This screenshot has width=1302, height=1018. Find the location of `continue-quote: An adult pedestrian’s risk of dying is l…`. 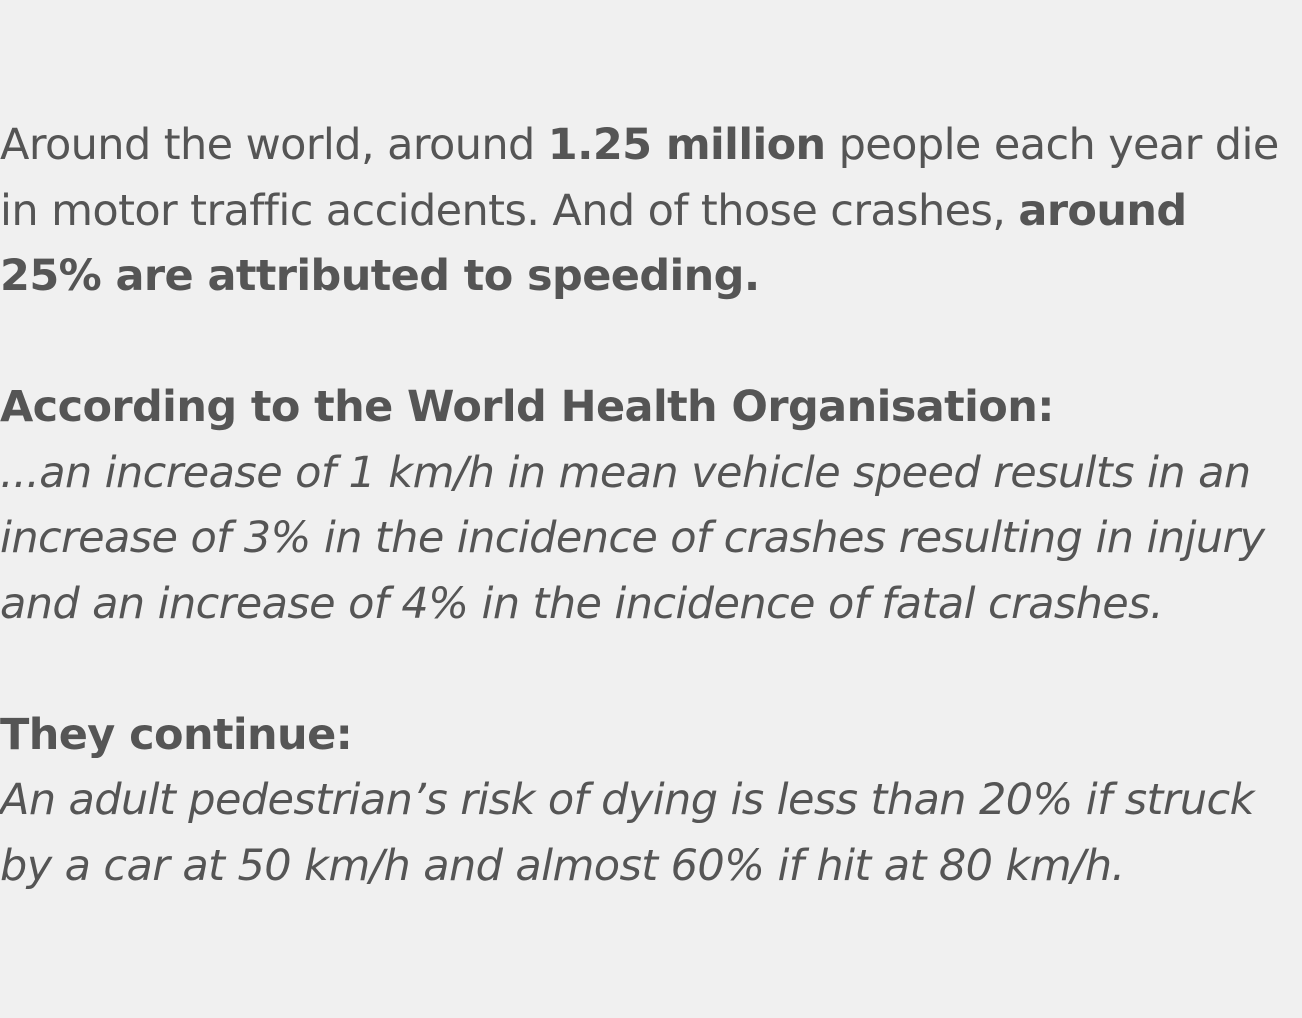

continue-quote: An adult pedestrian’s risk of dying is l… is located at coordinates (627, 833).